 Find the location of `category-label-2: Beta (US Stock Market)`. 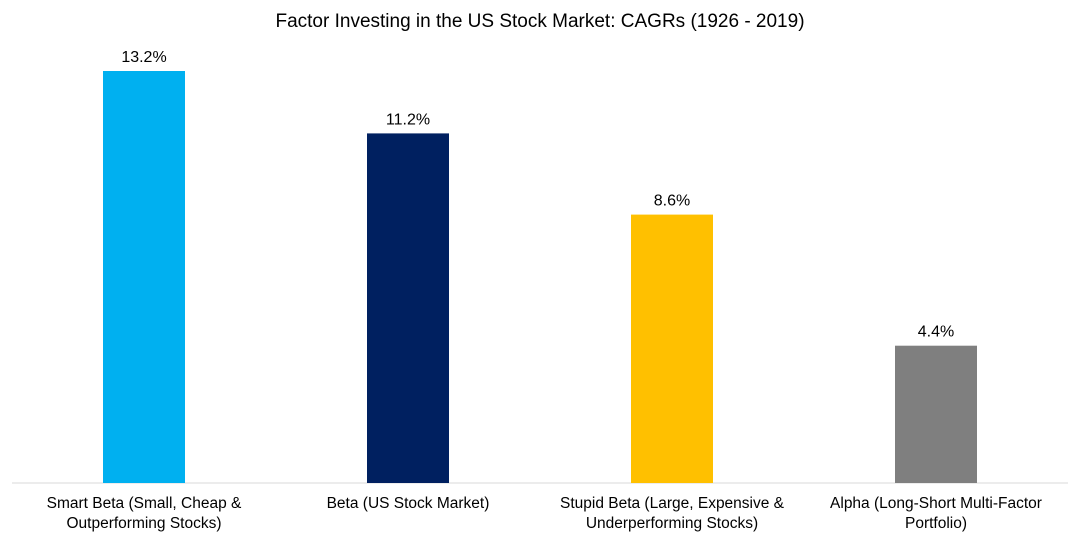

category-label-2: Beta (US Stock Market) is located at coordinates (408, 503).